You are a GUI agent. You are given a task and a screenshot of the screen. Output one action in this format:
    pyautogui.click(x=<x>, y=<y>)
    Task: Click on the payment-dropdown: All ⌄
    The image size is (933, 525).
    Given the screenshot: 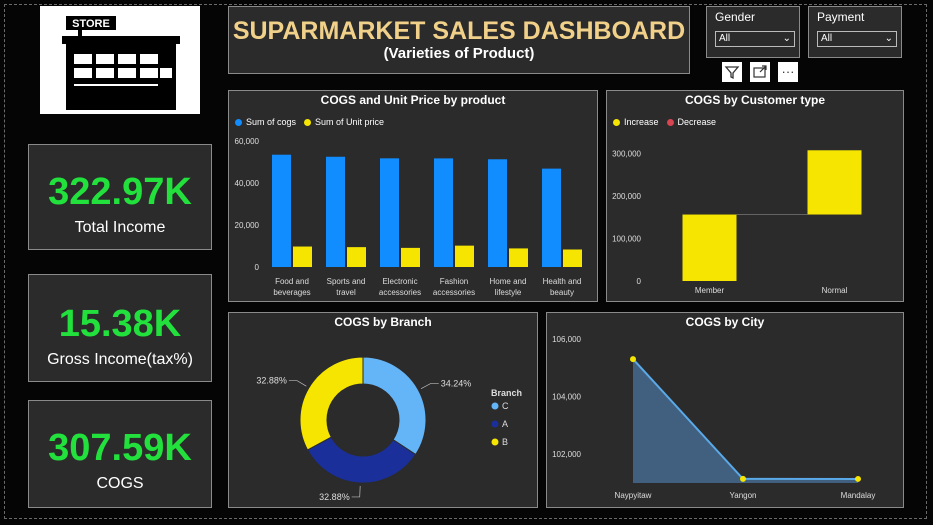 What is the action you would take?
    pyautogui.click(x=857, y=39)
    